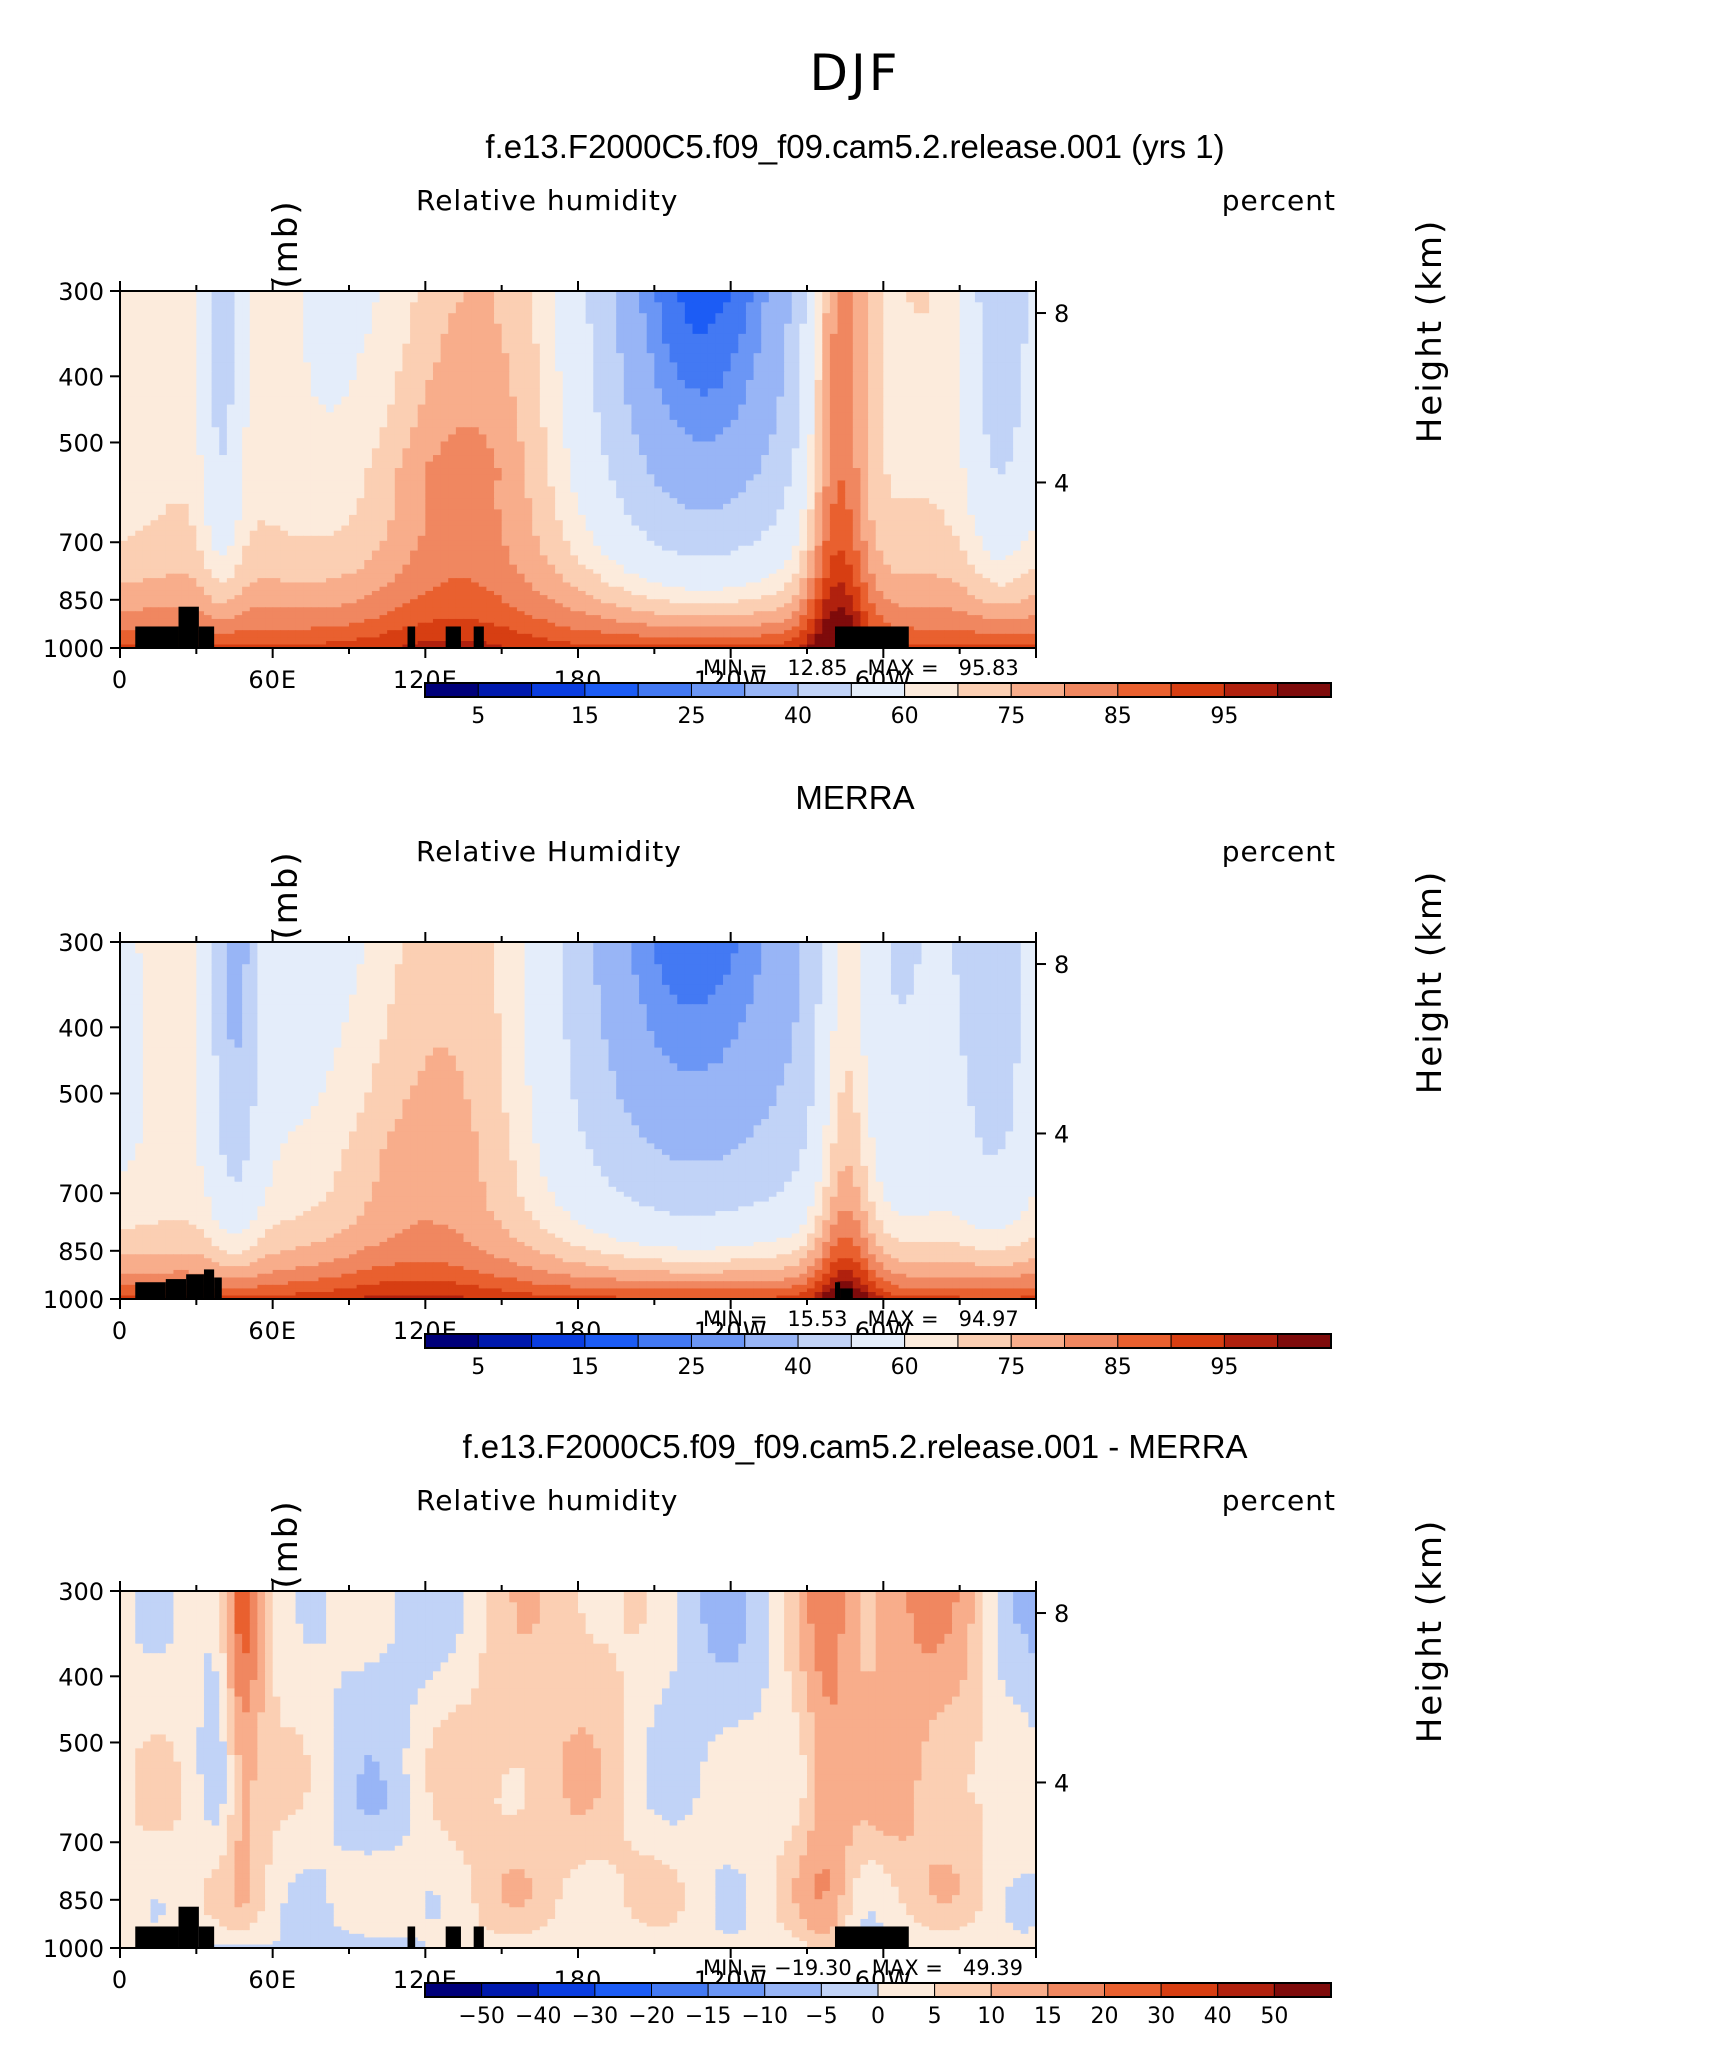 The width and height of the screenshot is (1710, 2068). I want to click on colorbar-label: 25, so click(691, 1367).